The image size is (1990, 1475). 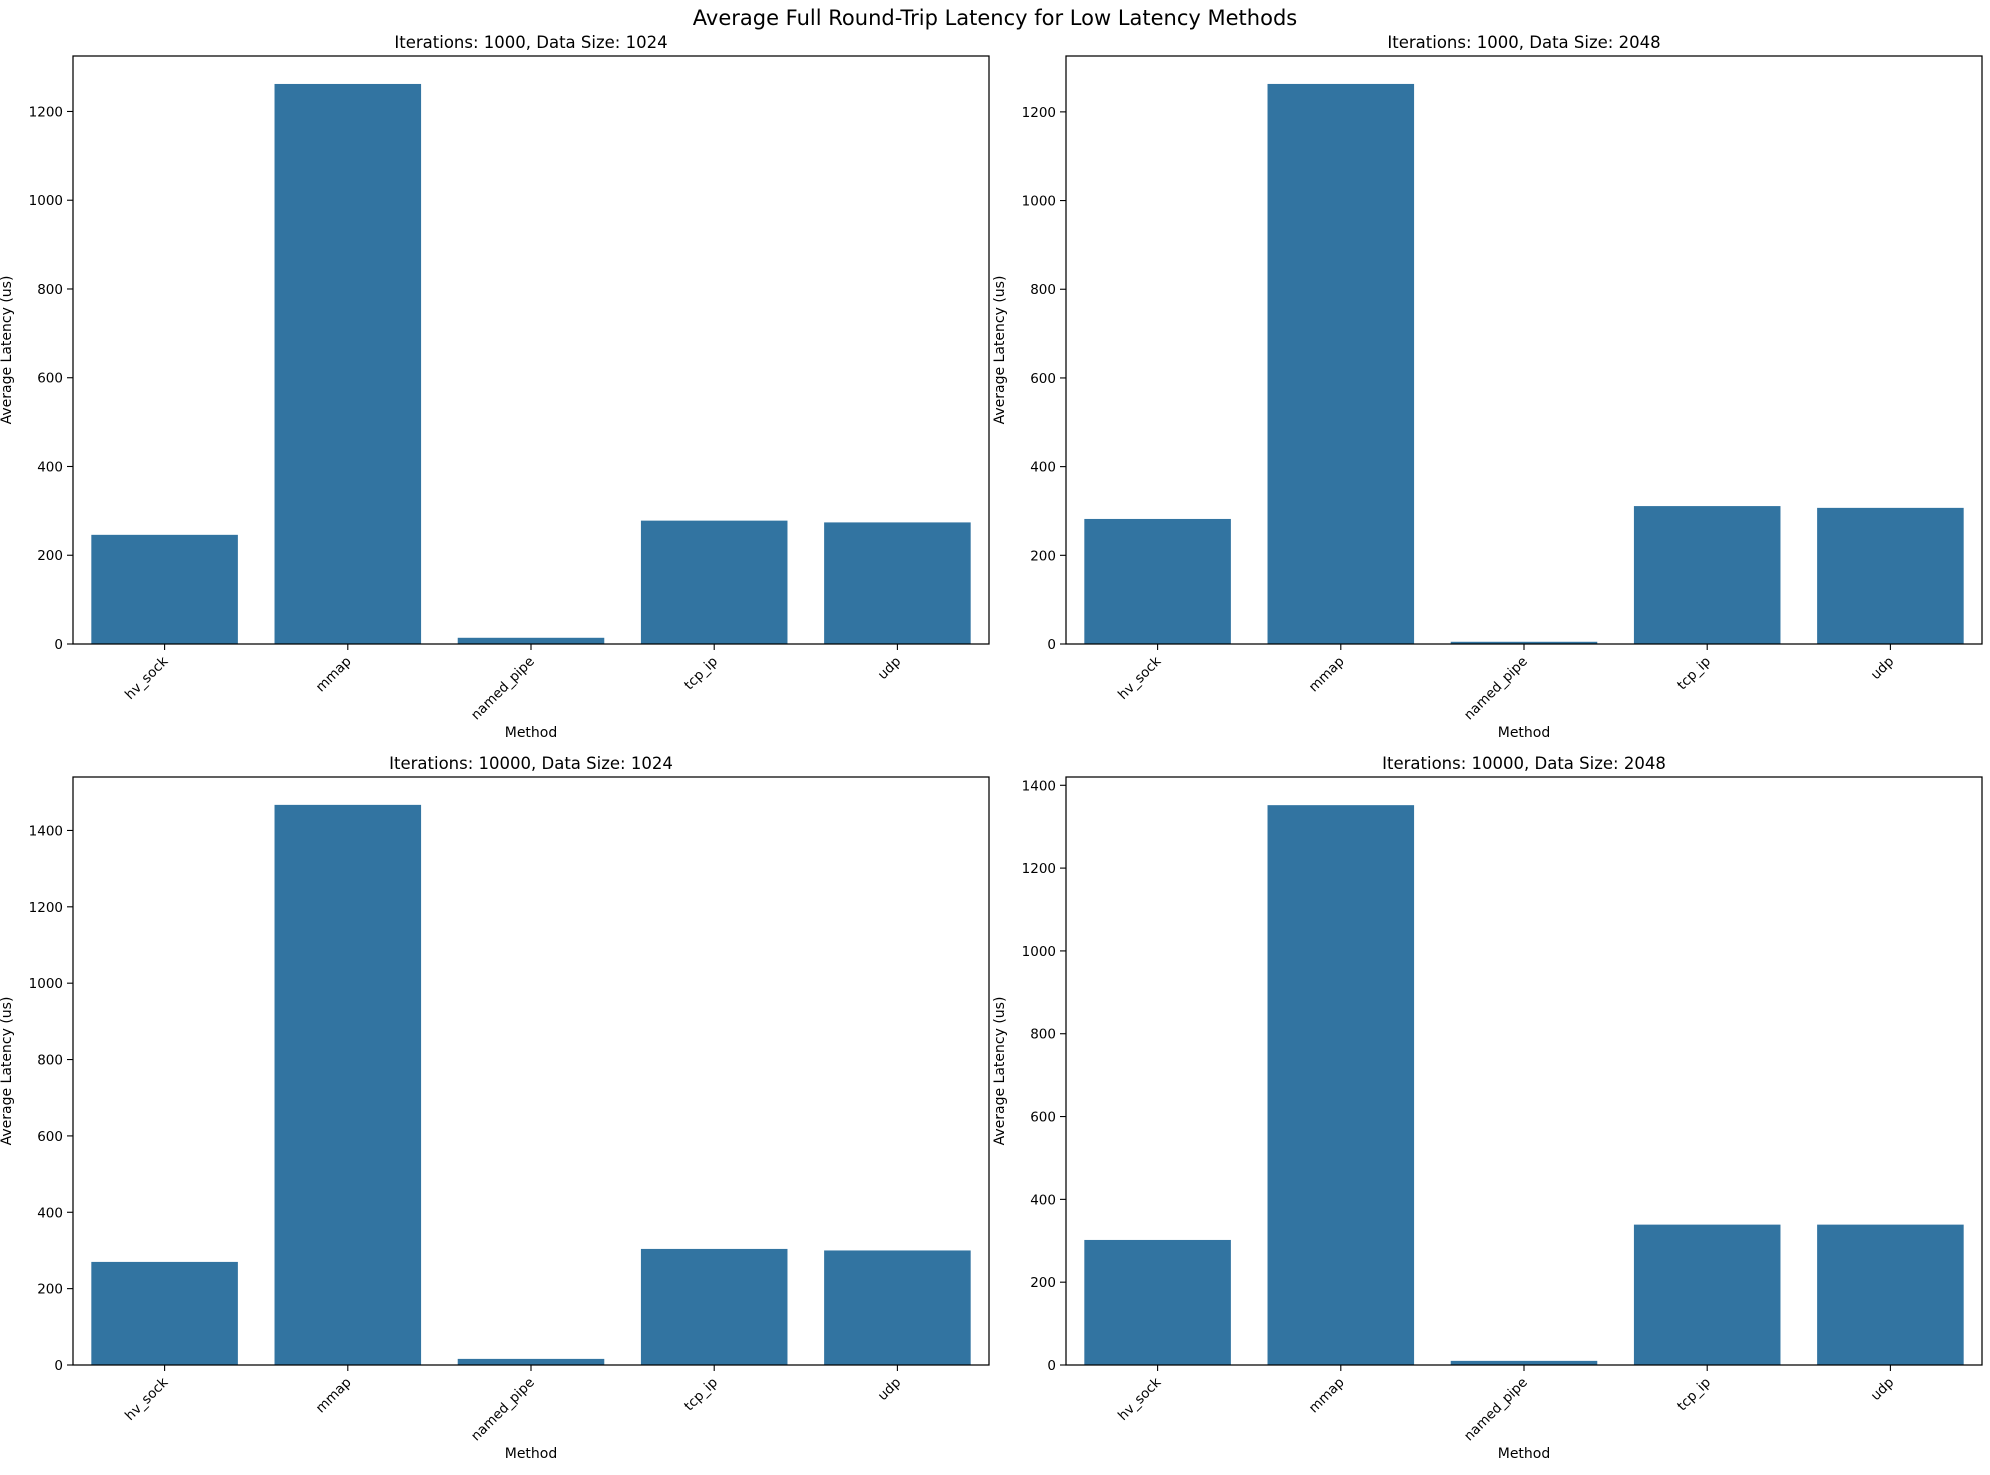 What do you see at coordinates (530, 42) in the screenshot?
I see `subplot-title: Iterations: 1000, Data Size: 1024` at bounding box center [530, 42].